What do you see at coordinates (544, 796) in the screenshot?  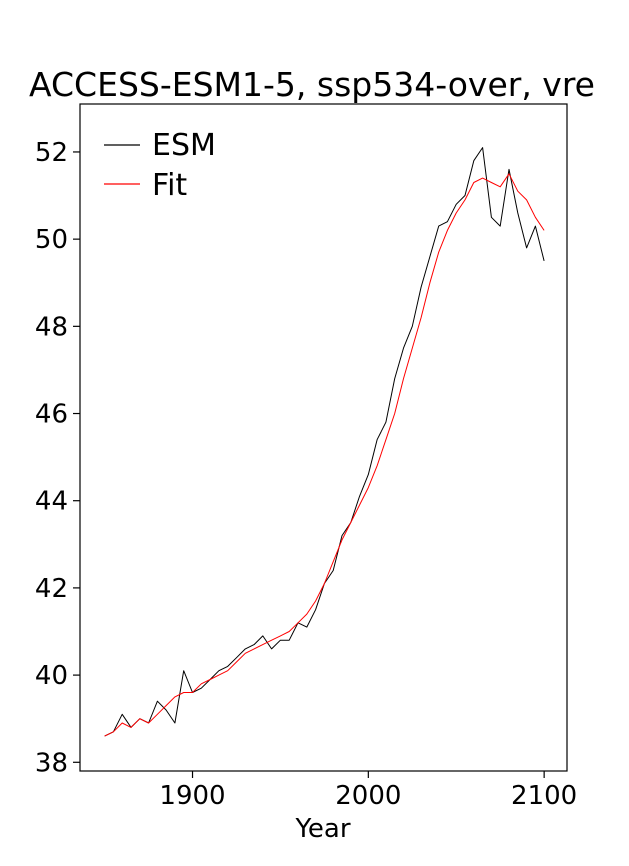 I see `x-tick-label: 2100` at bounding box center [544, 796].